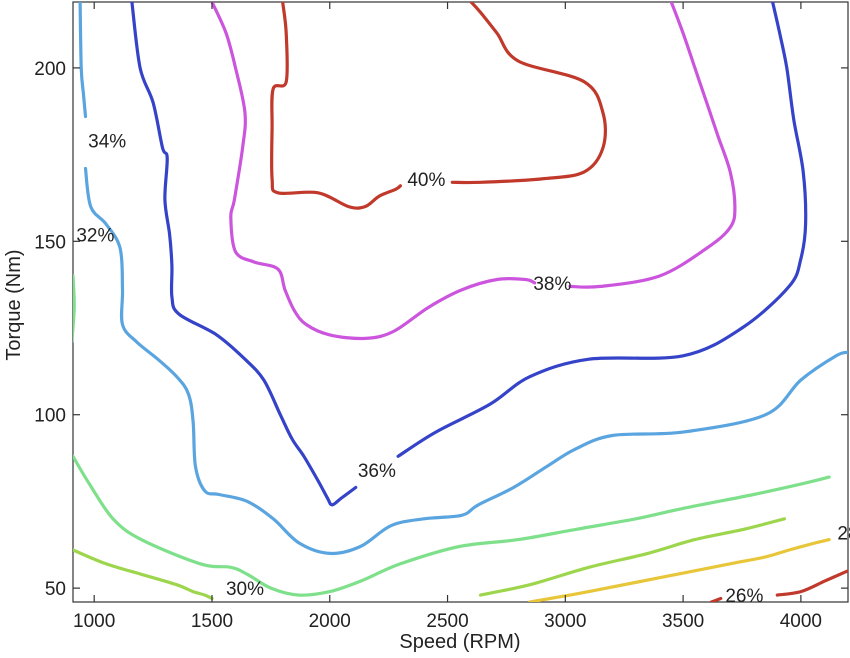  Describe the element at coordinates (212, 621) in the screenshot. I see `x-tick-label: 1500` at that location.